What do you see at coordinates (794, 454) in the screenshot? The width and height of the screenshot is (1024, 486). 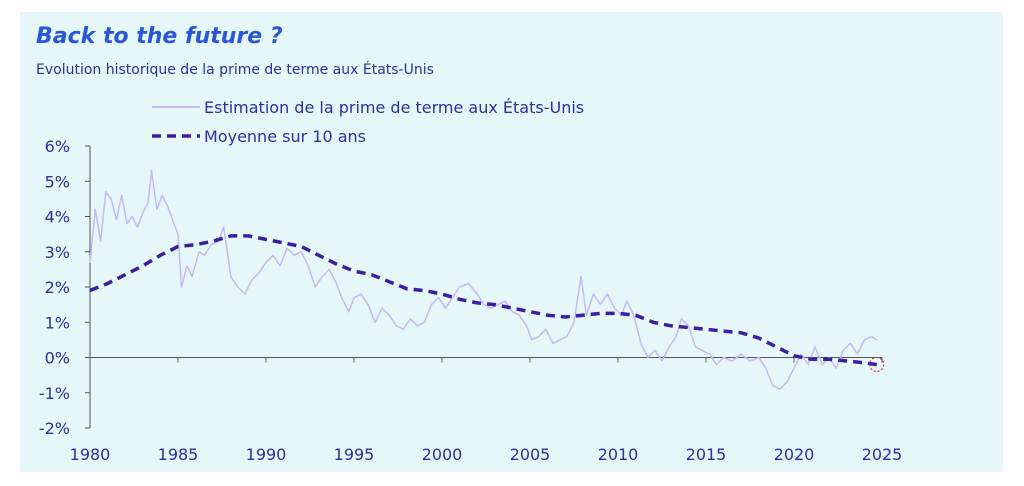 I see `x-tick-label: 2020` at bounding box center [794, 454].